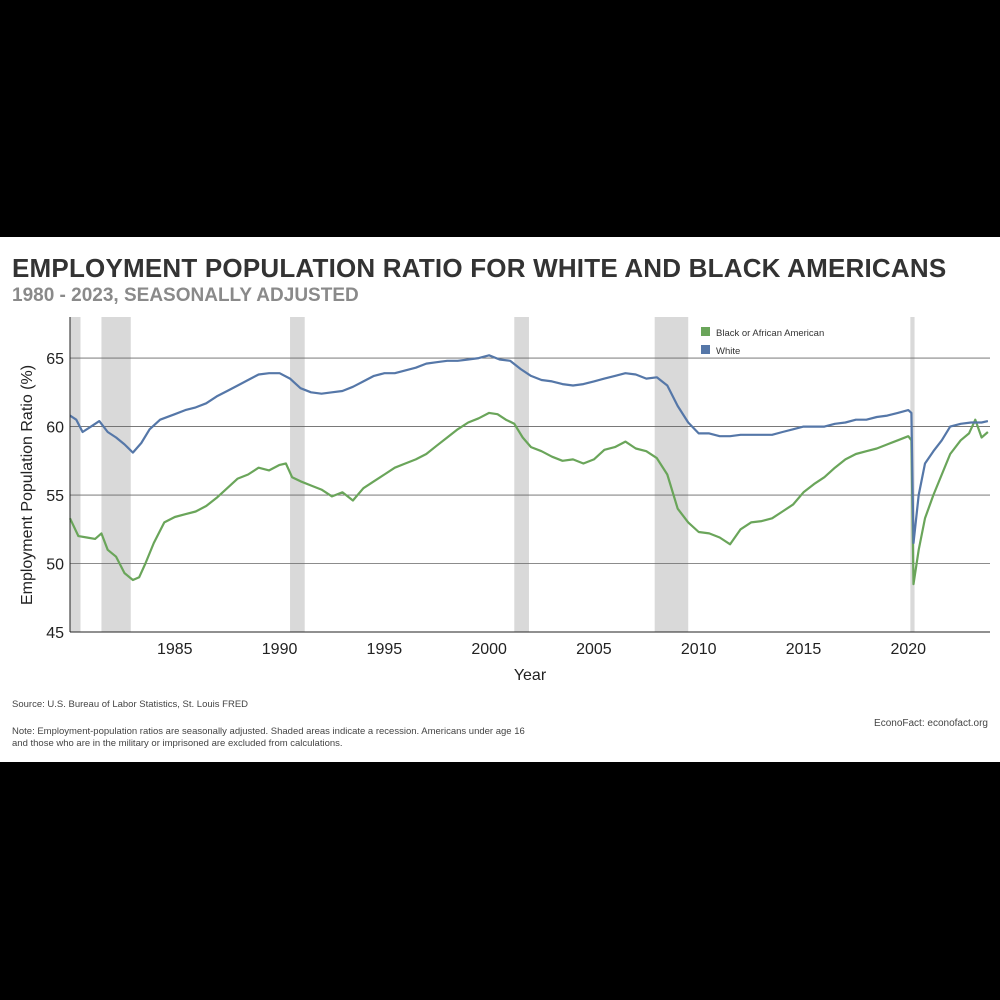  I want to click on y-tick-label: 60, so click(55, 428).